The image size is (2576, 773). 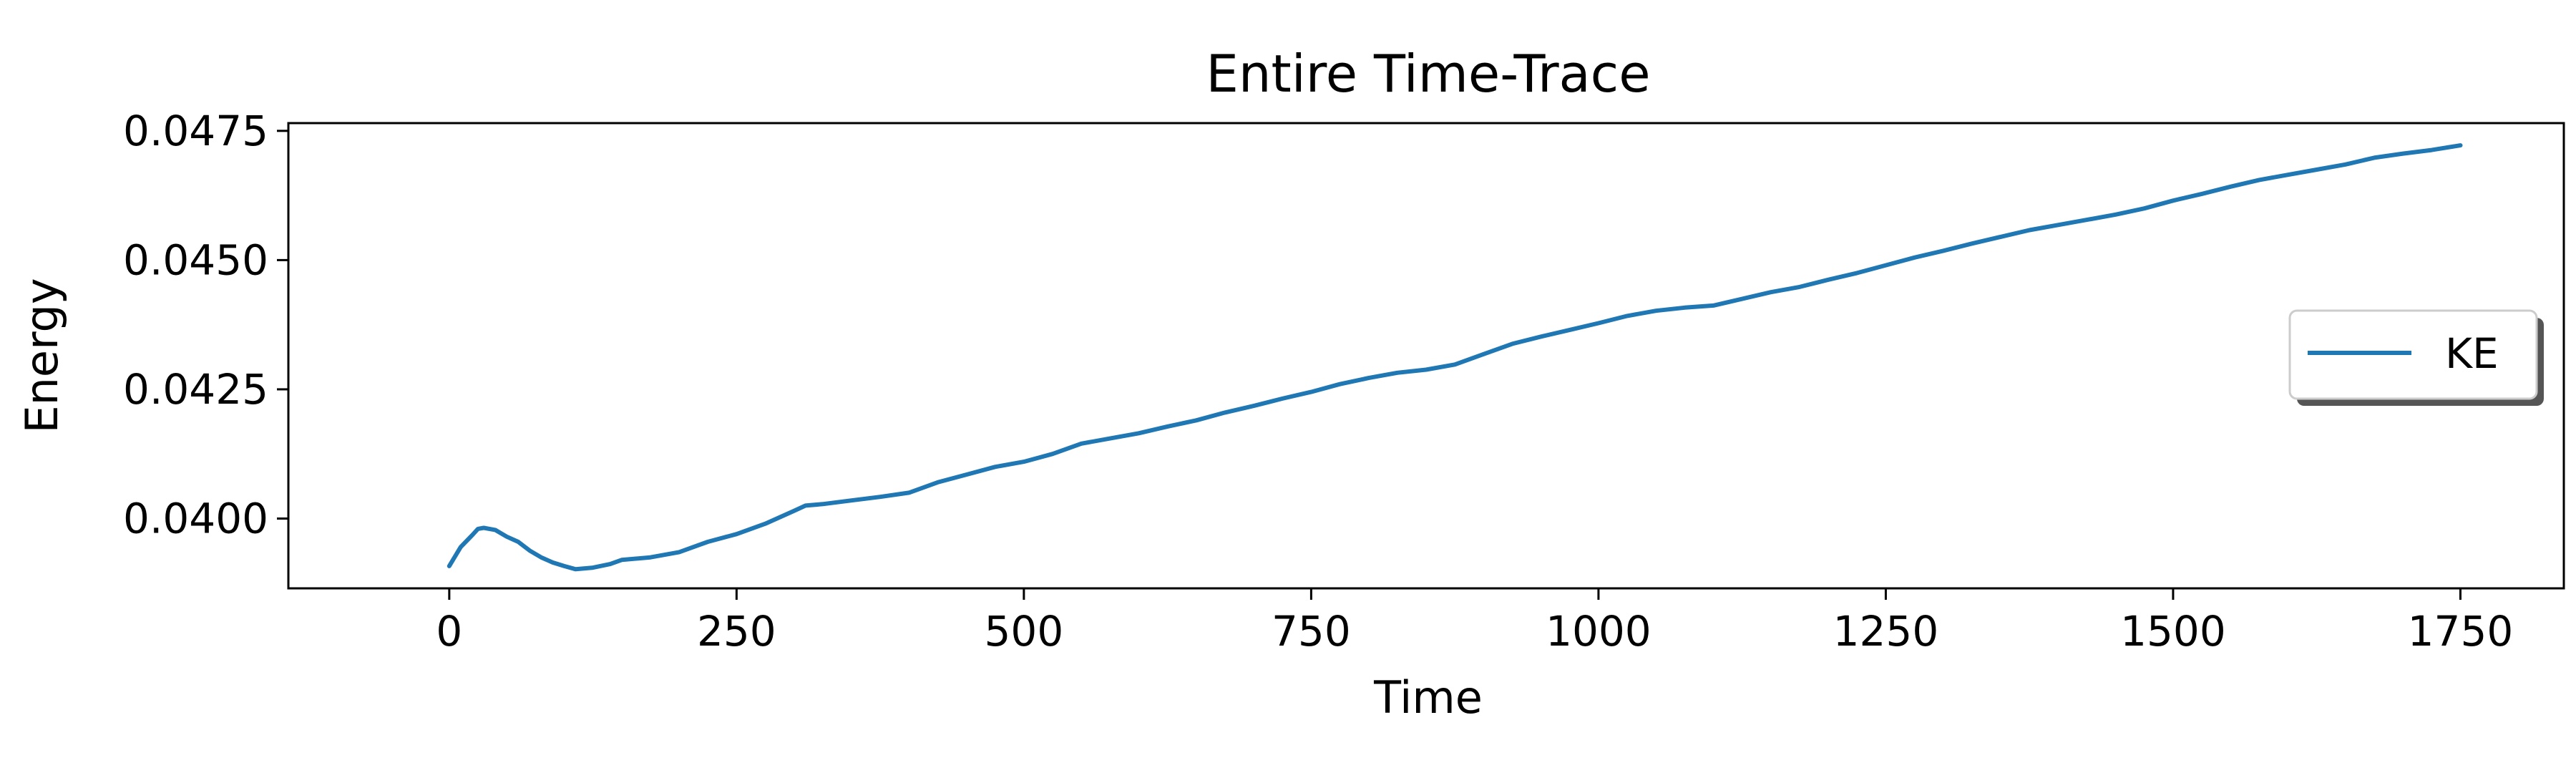 I want to click on legend: KE, so click(x=2416, y=357).